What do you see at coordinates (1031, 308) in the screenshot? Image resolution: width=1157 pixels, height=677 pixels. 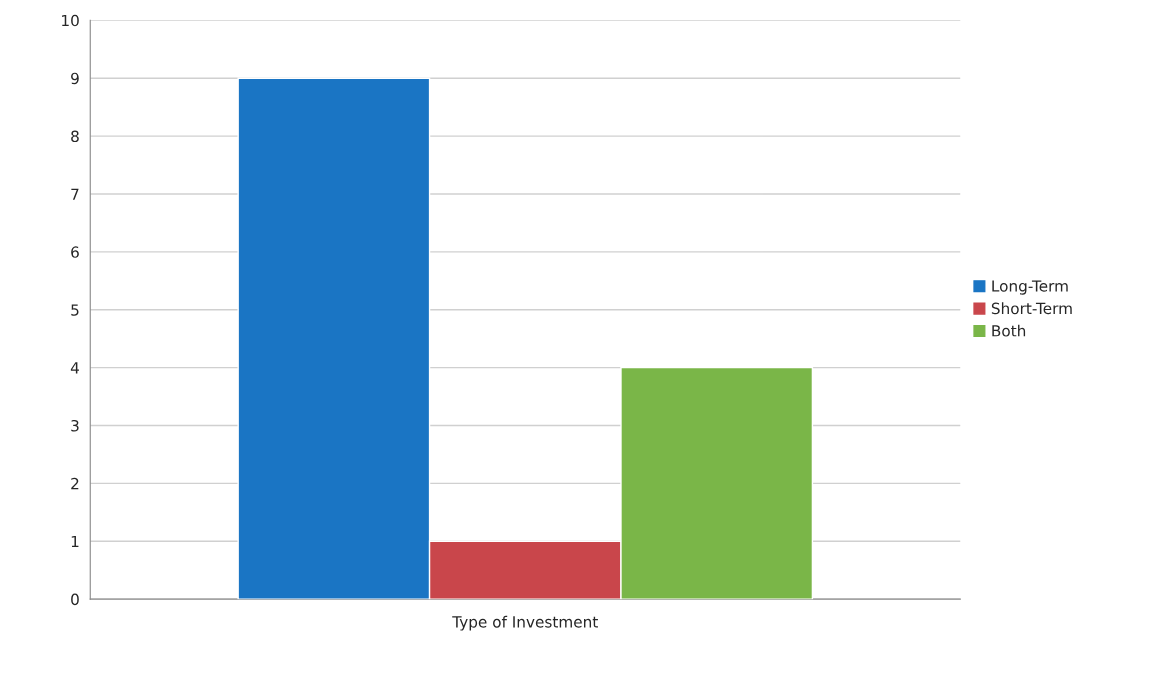 I see `legend-label: Short-Term` at bounding box center [1031, 308].